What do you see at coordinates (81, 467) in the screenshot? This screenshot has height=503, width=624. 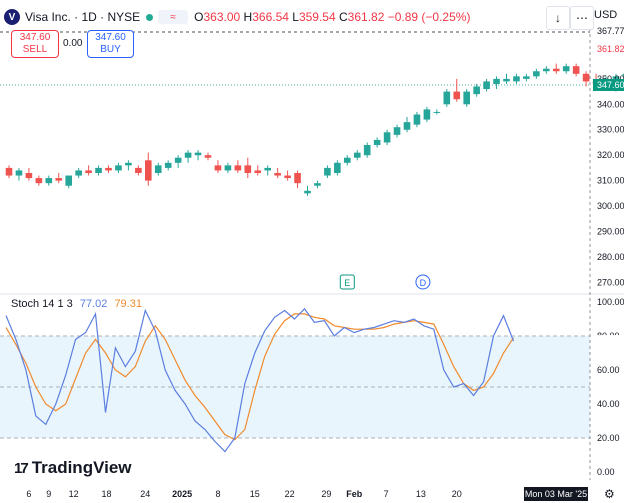 I see `tradingview-brand: TradingView` at bounding box center [81, 467].